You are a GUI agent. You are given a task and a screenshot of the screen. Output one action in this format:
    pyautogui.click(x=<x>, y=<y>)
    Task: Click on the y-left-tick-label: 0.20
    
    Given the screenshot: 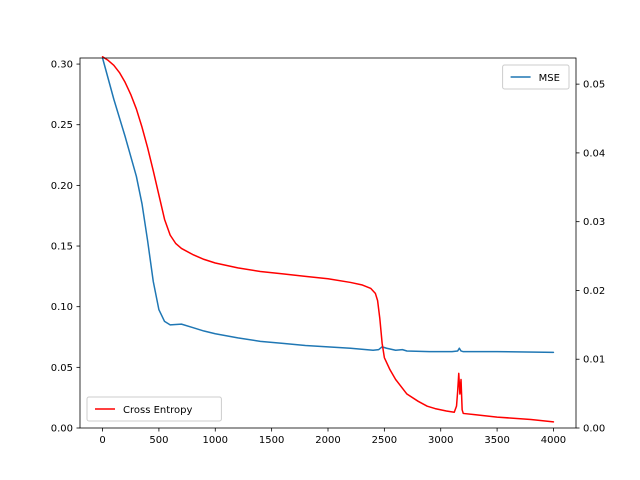 What is the action you would take?
    pyautogui.click(x=62, y=186)
    